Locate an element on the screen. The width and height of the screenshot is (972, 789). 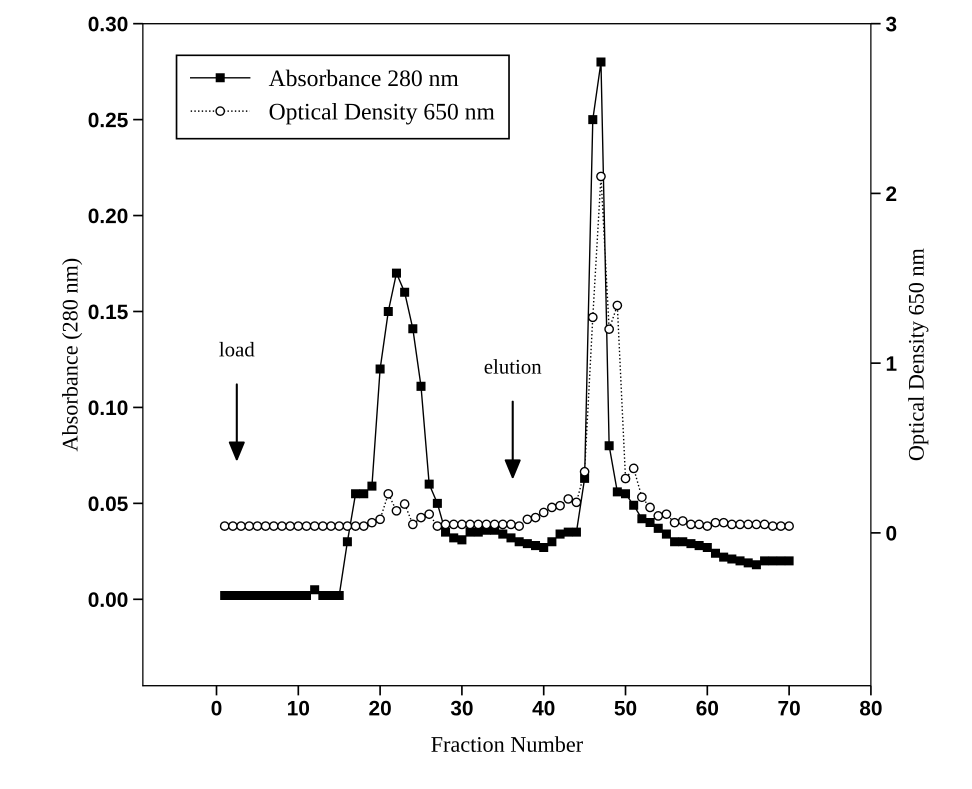
y-tick-label: 0.10 is located at coordinates (108, 408).